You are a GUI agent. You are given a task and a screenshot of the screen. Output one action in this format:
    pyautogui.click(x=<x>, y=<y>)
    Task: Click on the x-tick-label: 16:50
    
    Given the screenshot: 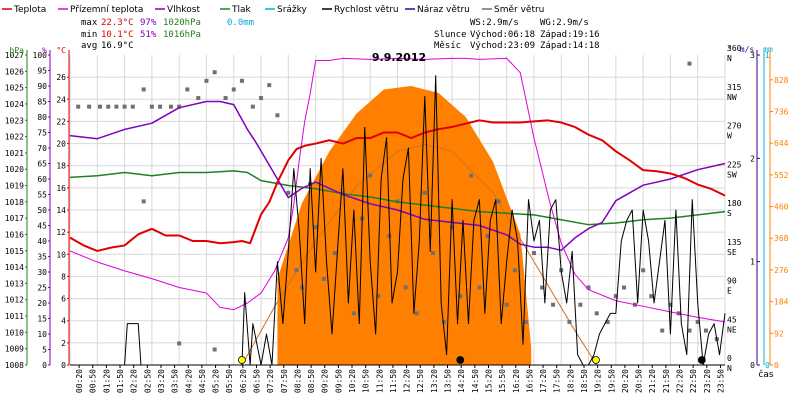 What is the action you would take?
    pyautogui.click(x=529, y=381)
    